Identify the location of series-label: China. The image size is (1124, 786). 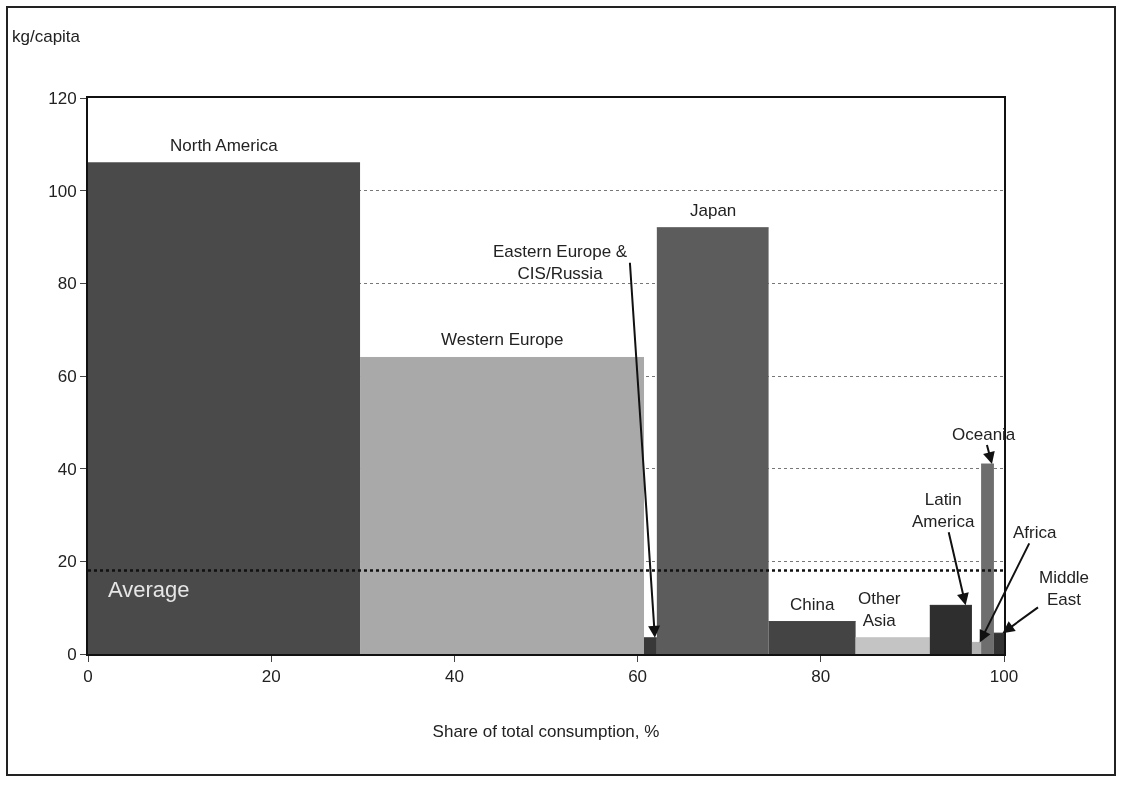
(812, 604).